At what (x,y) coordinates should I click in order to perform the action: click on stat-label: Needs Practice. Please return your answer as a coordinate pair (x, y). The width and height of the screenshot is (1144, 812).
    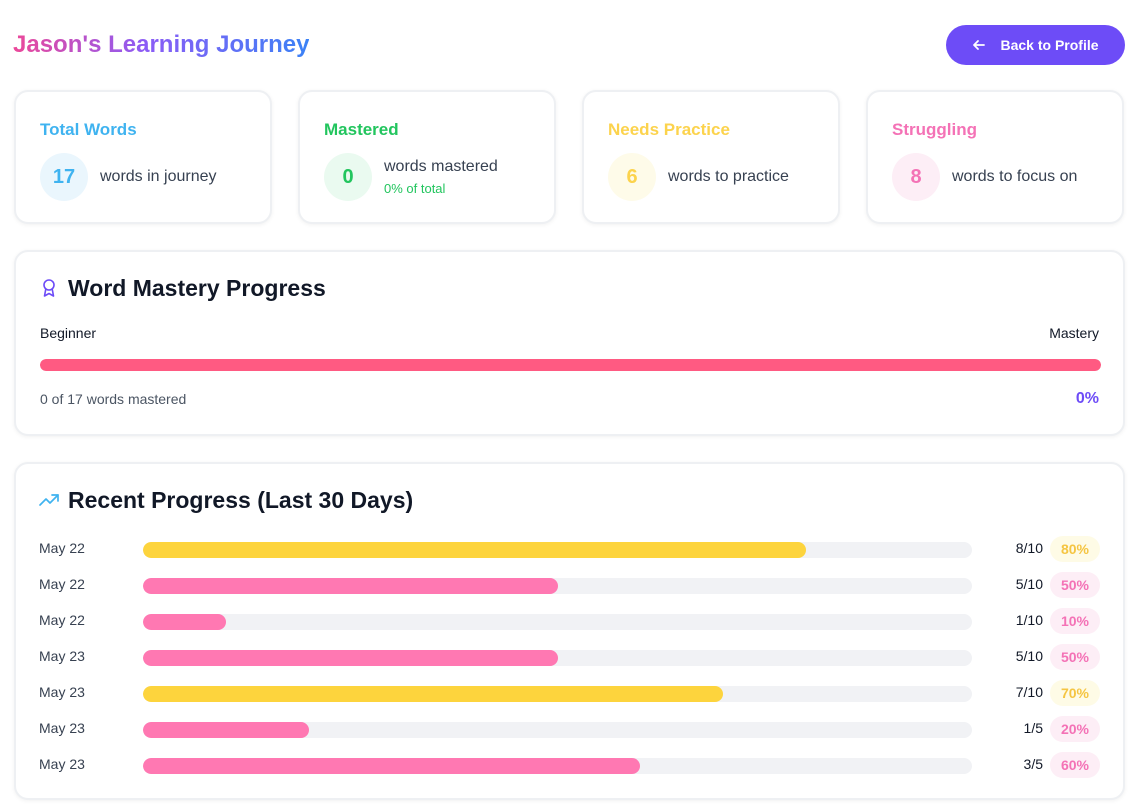
    Looking at the image, I should click on (669, 129).